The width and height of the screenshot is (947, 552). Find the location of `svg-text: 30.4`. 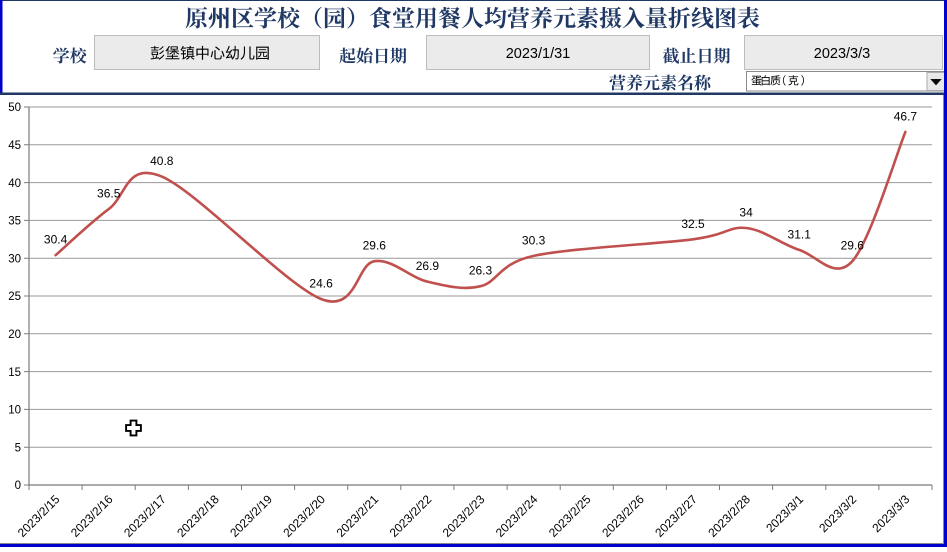

svg-text: 30.4 is located at coordinates (56, 240).